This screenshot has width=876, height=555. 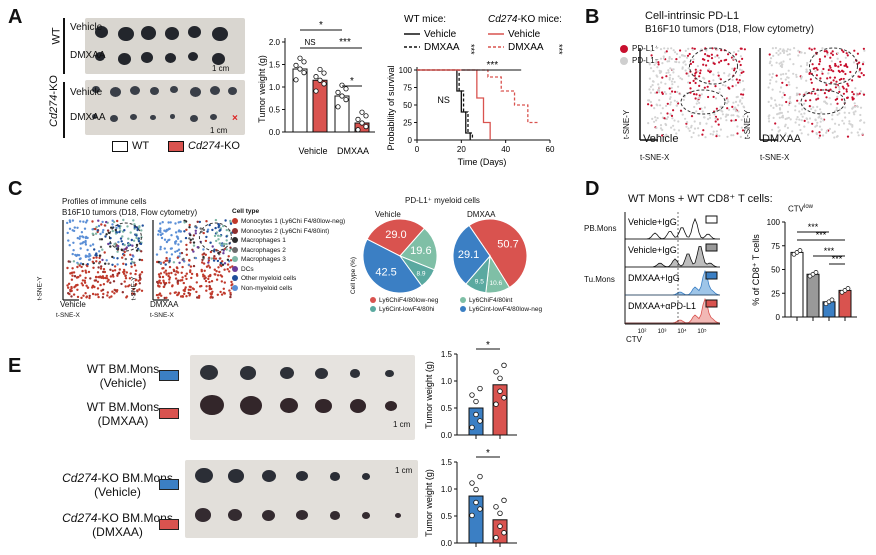 What do you see at coordinates (262, 89) in the screenshot?
I see `y-axis-label: Tumor weight (g)` at bounding box center [262, 89].